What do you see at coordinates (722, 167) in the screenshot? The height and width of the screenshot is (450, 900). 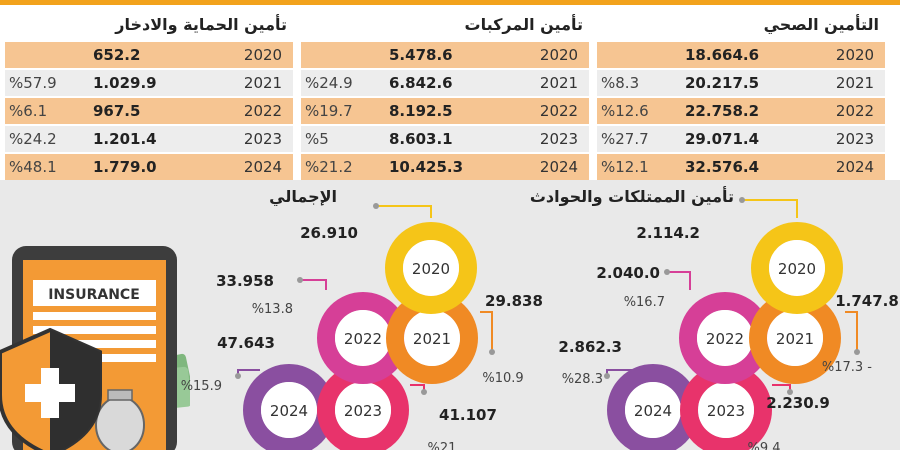 I see `value-cell: 32.576.4` at bounding box center [722, 167].